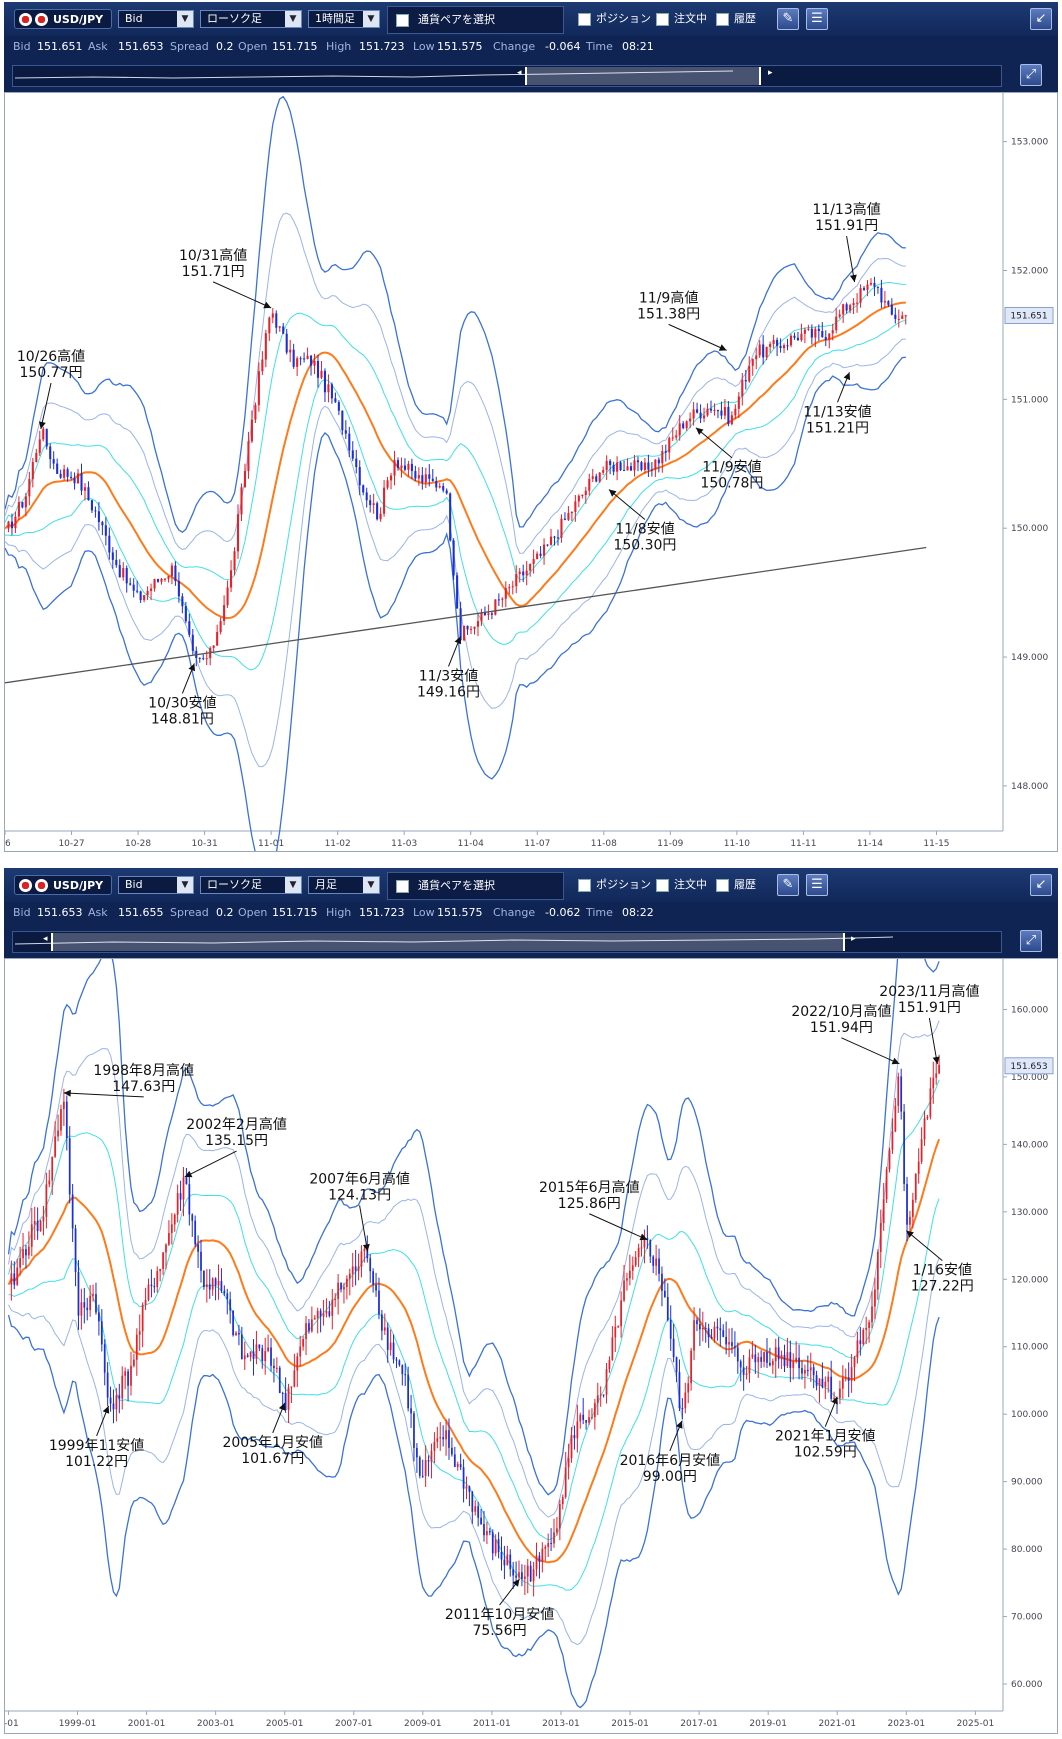  I want to click on annotation-value: 127.22円, so click(942, 1287).